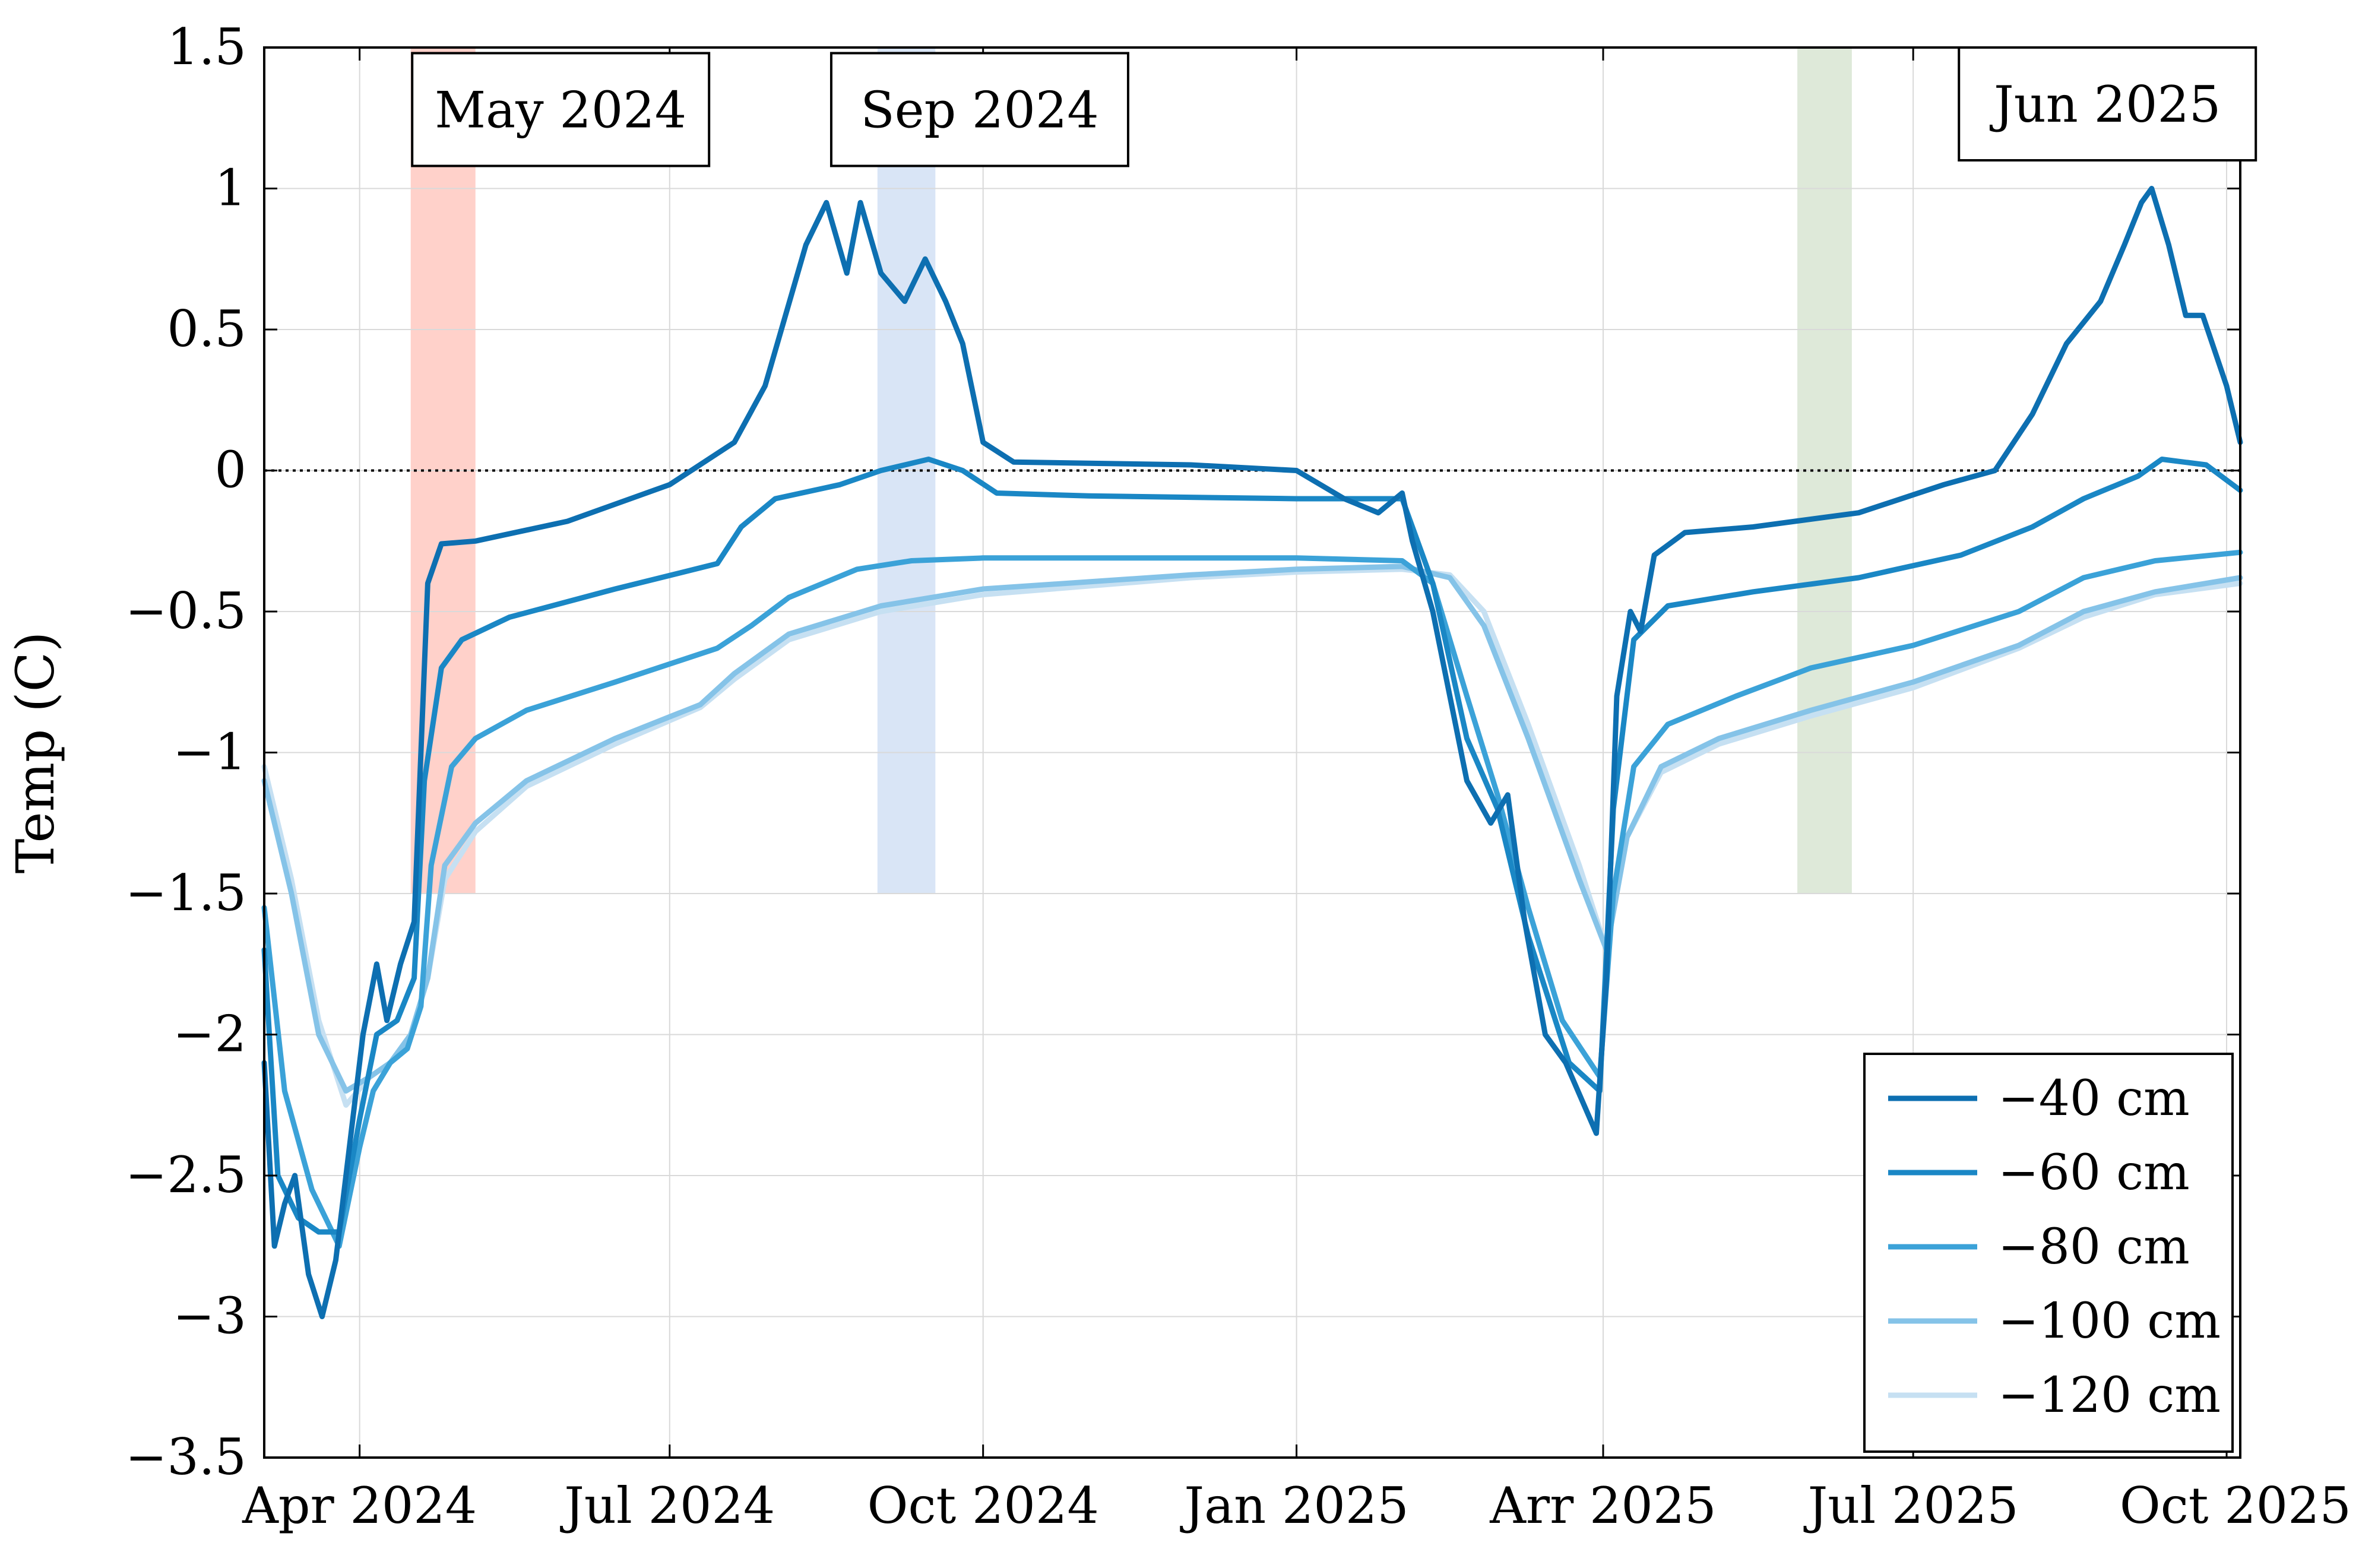  What do you see at coordinates (186, 893) in the screenshot?
I see `y-tick-label: −1.5` at bounding box center [186, 893].